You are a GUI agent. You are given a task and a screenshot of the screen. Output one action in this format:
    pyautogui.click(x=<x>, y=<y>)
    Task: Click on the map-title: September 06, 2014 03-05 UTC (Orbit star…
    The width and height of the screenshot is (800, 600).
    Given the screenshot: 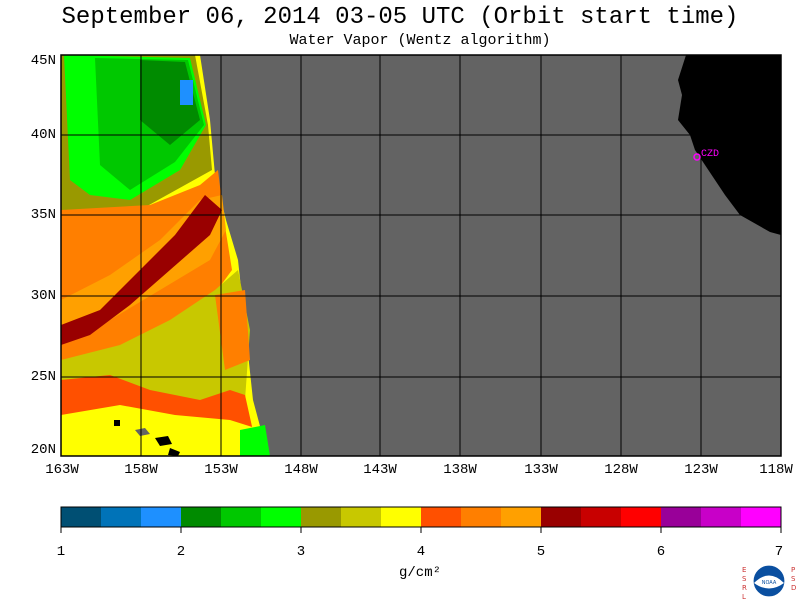 What is the action you would take?
    pyautogui.click(x=400, y=17)
    